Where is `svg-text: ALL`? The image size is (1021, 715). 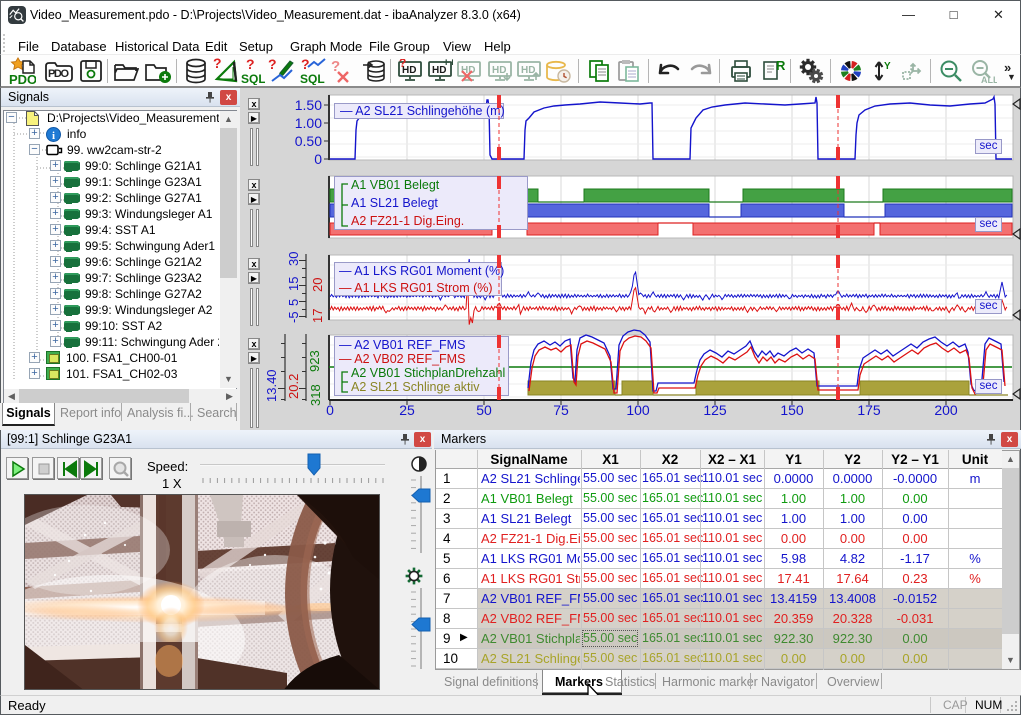 svg-text: ALL is located at coordinates (989, 79).